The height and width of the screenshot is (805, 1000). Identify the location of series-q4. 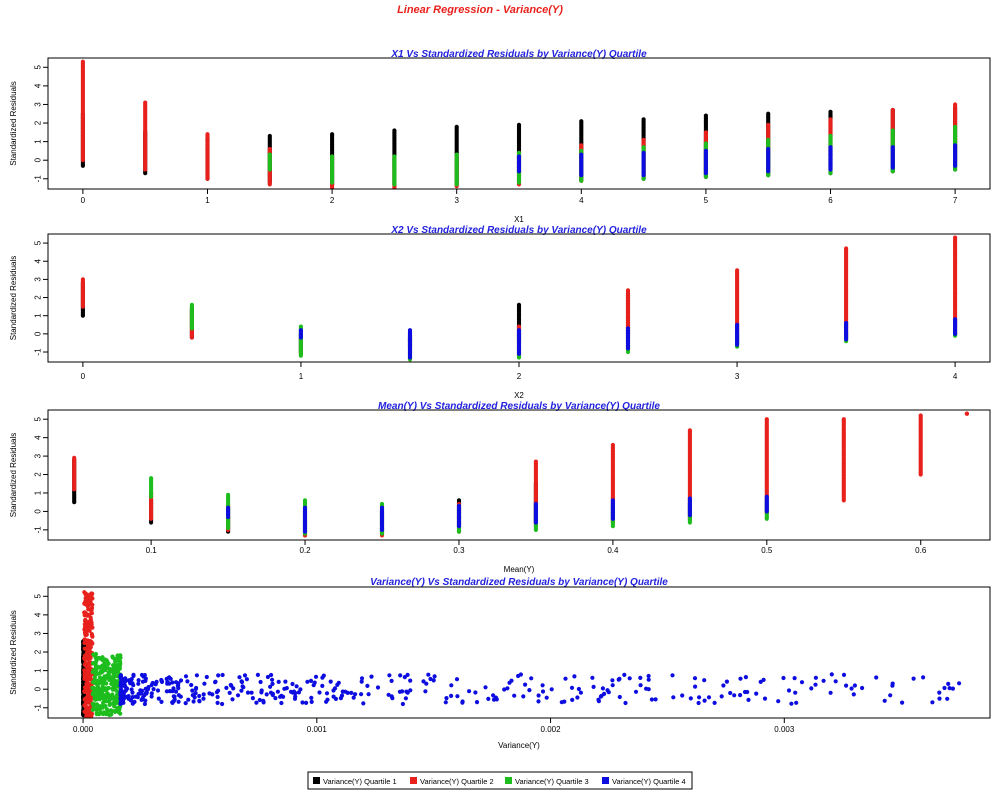
(540, 689).